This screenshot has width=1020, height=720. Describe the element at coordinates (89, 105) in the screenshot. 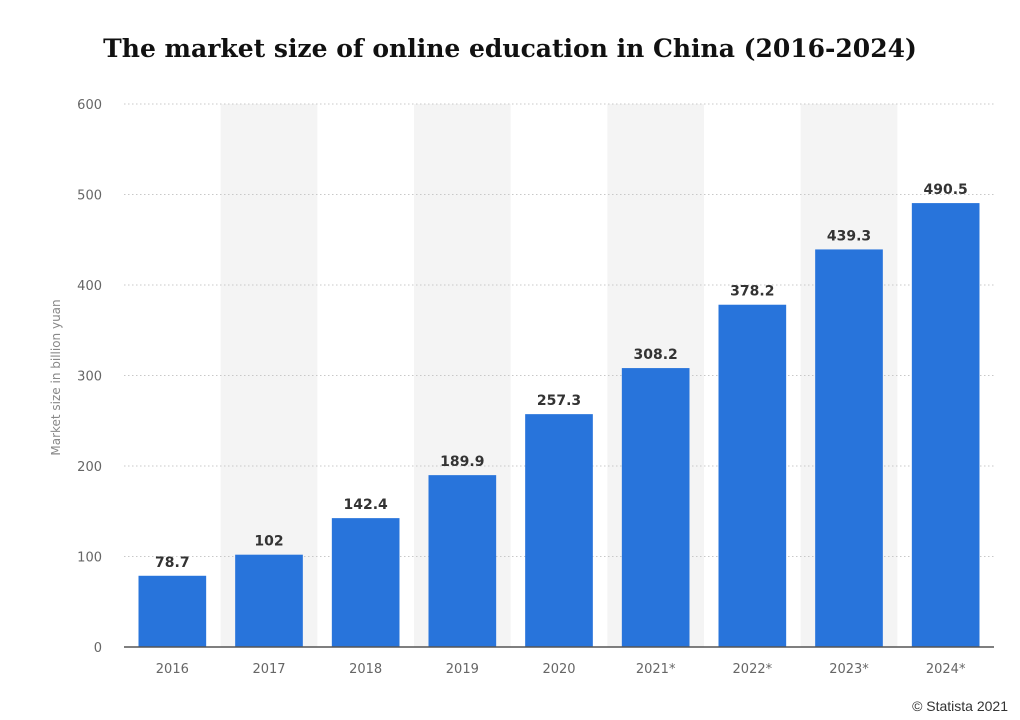

I see `y-tick-label: 600` at that location.